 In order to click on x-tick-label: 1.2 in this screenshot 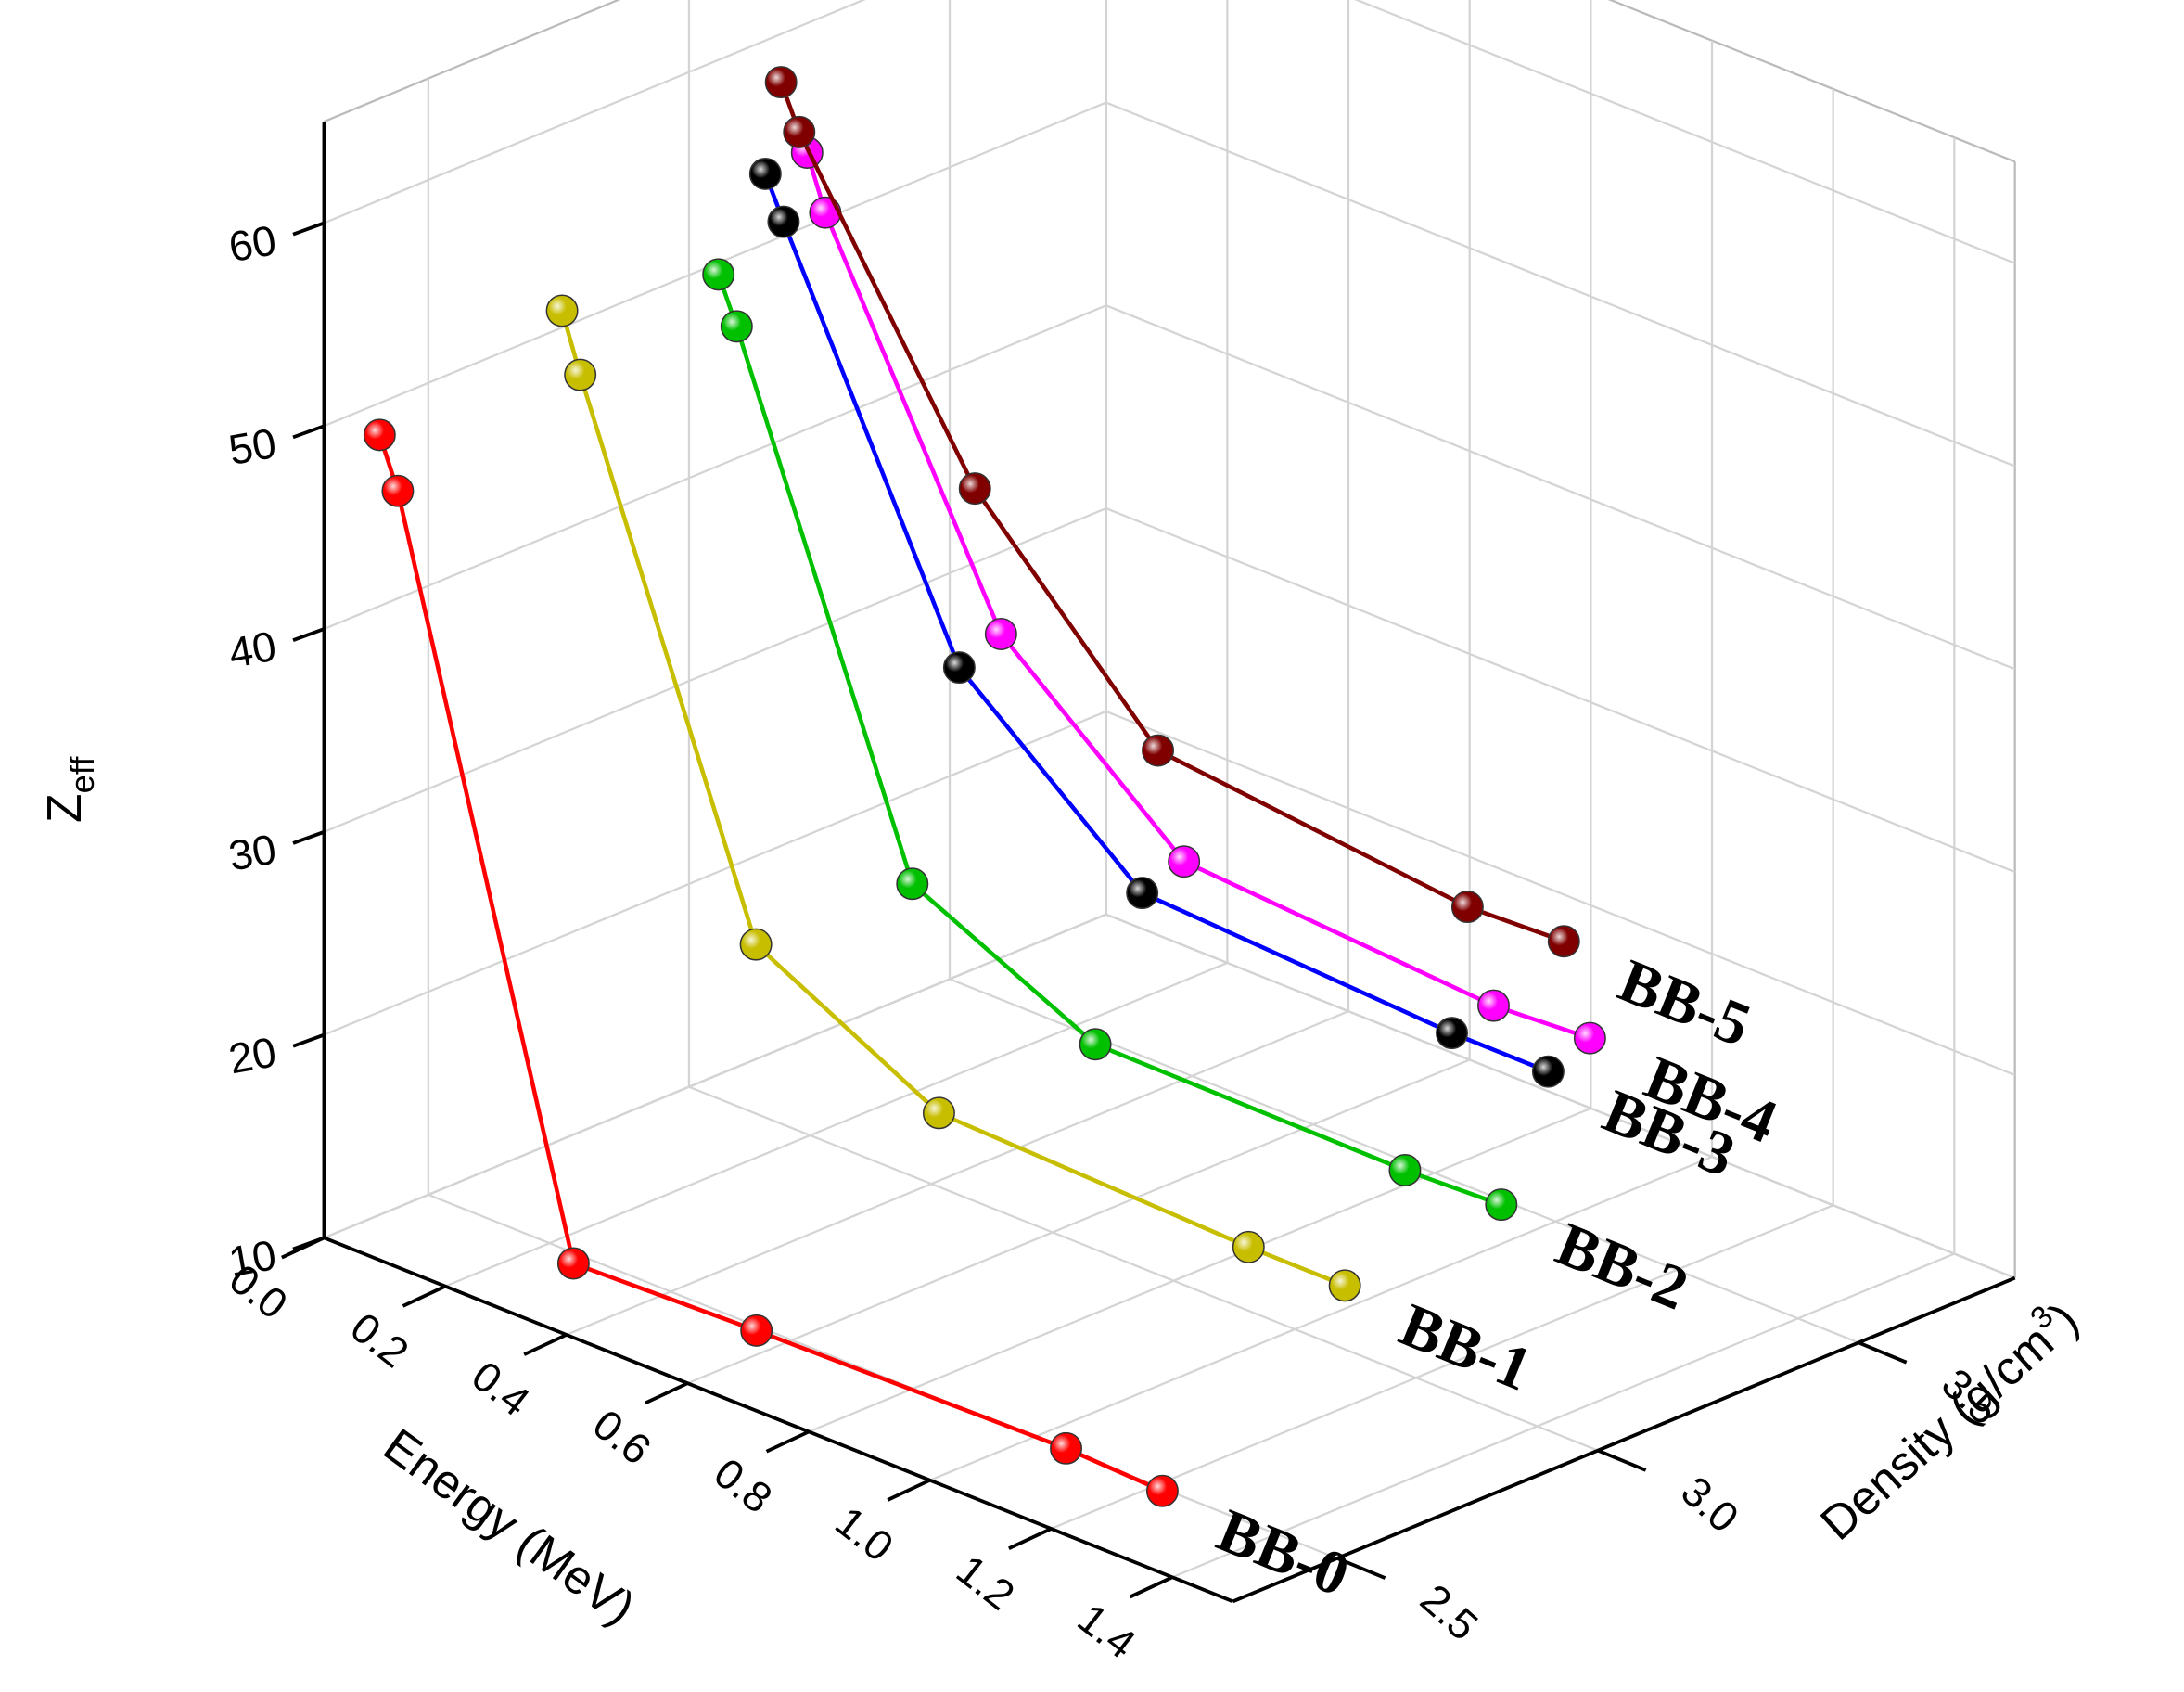, I will do `click(985, 1582)`.